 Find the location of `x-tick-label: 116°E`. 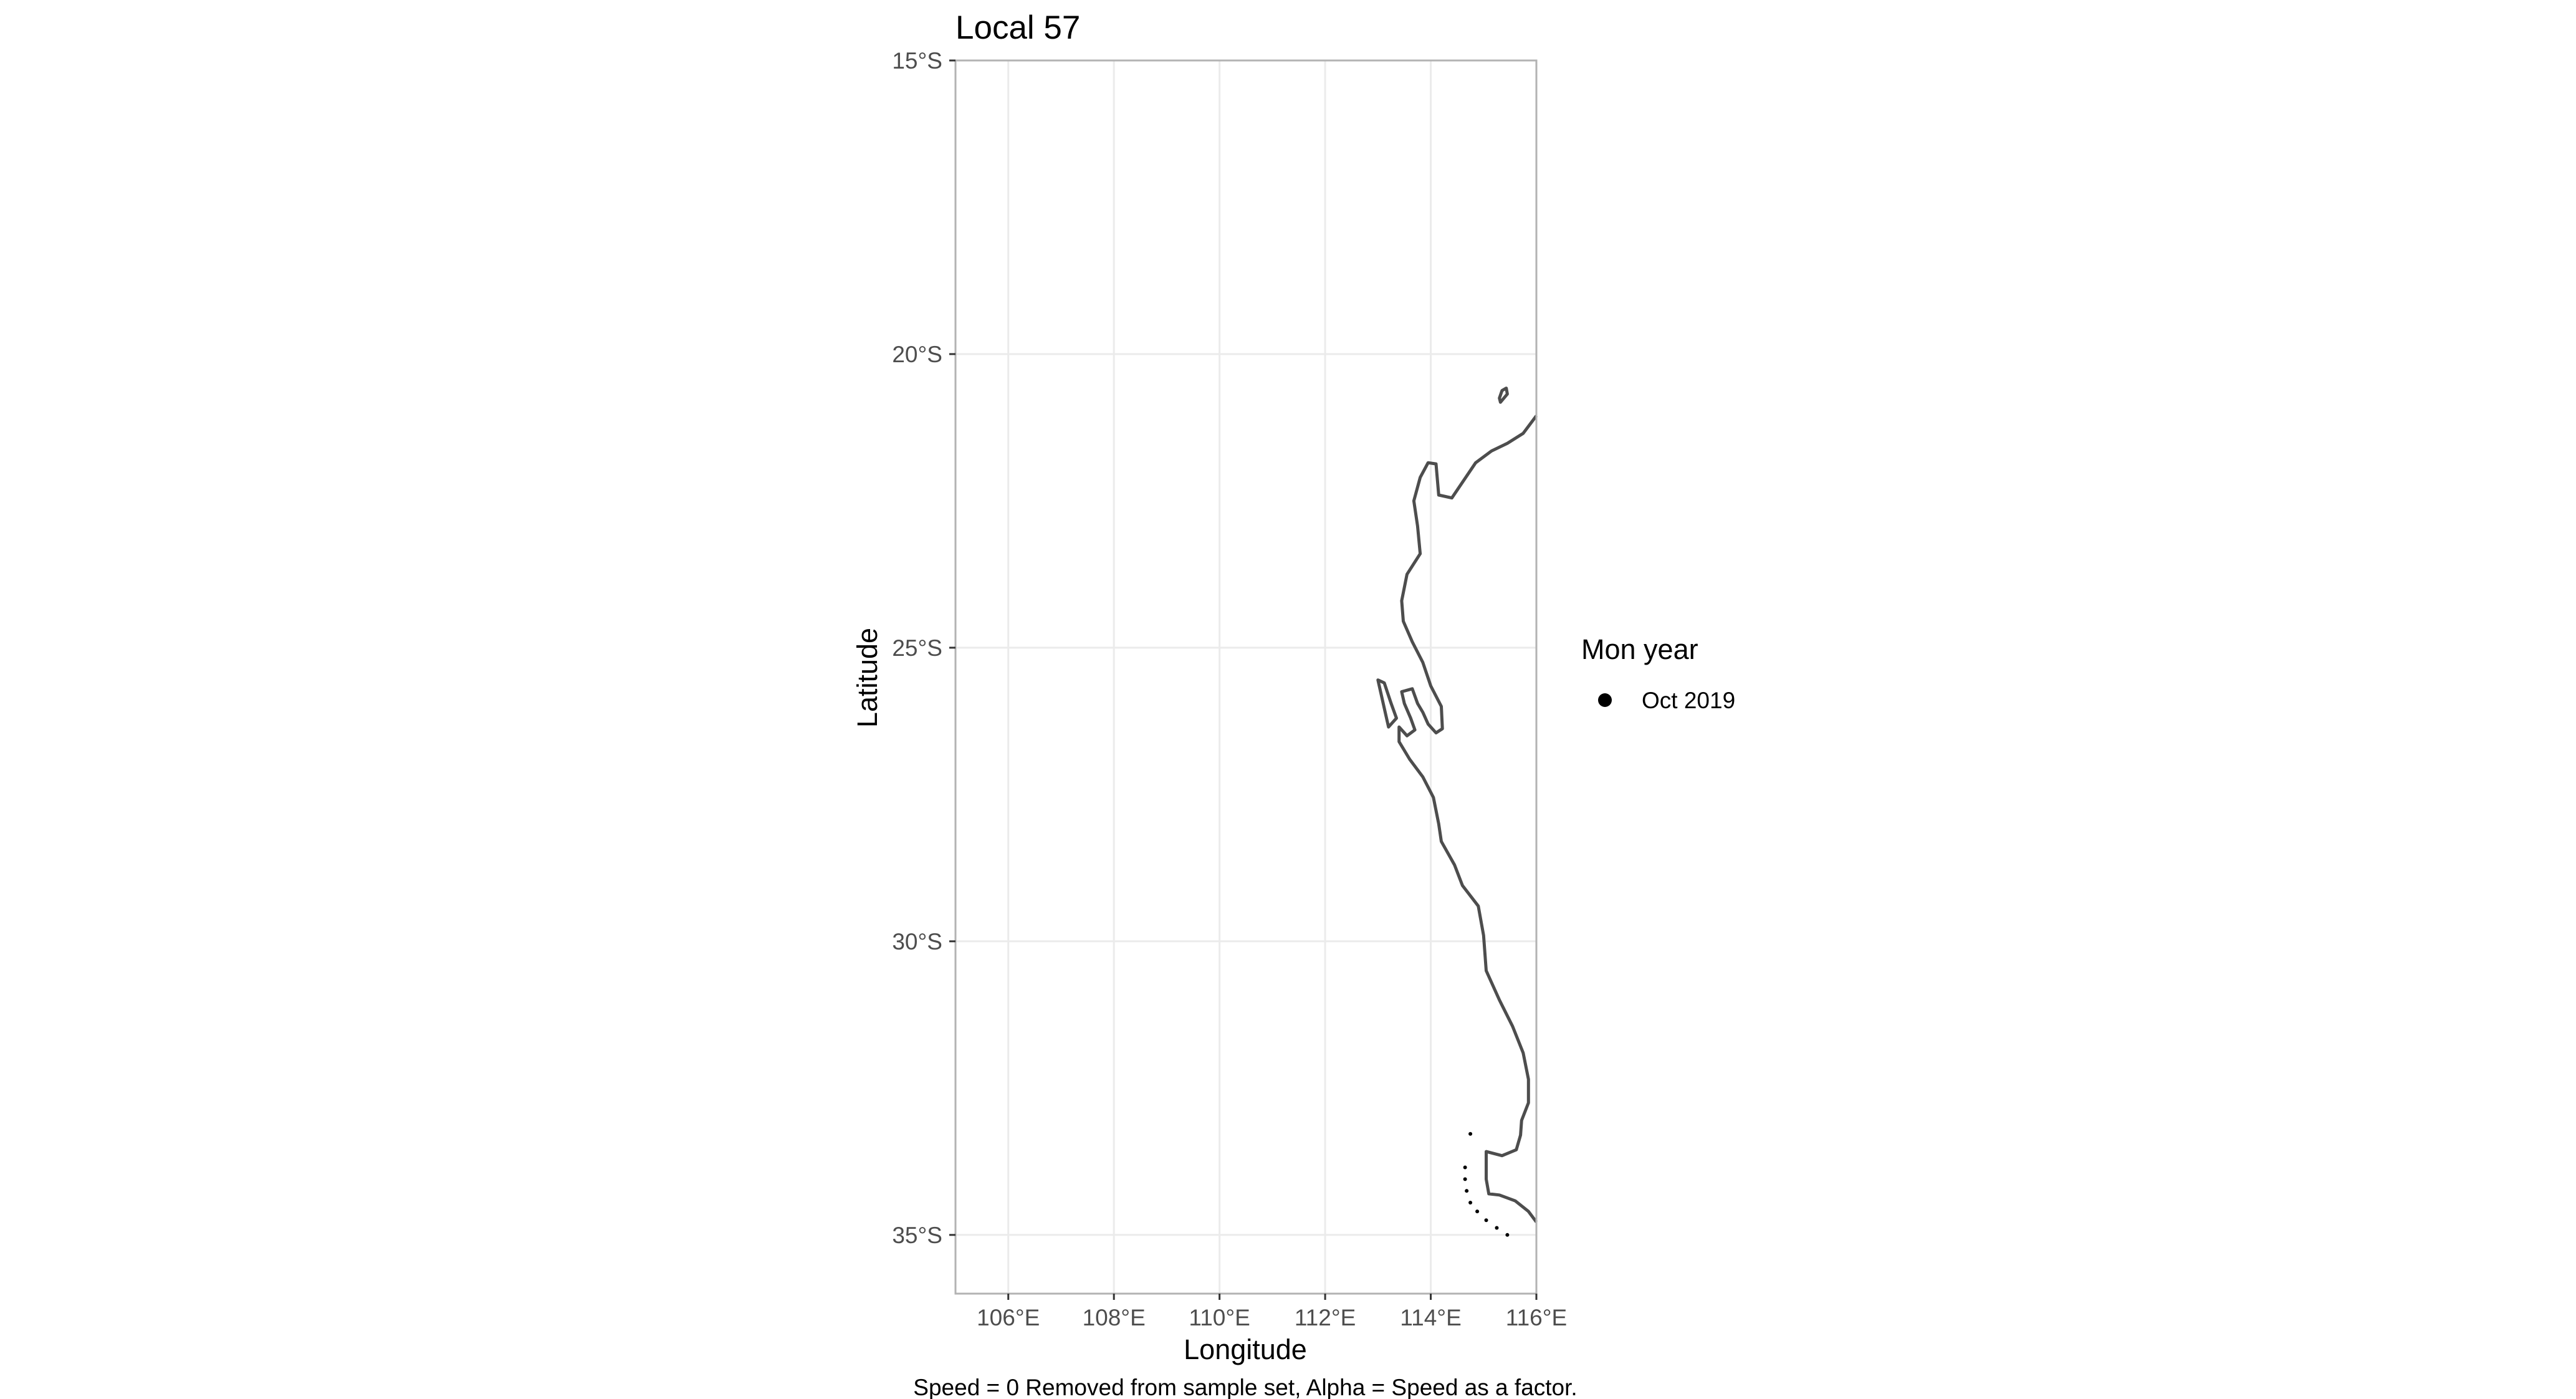

x-tick-label: 116°E is located at coordinates (1536, 1317).